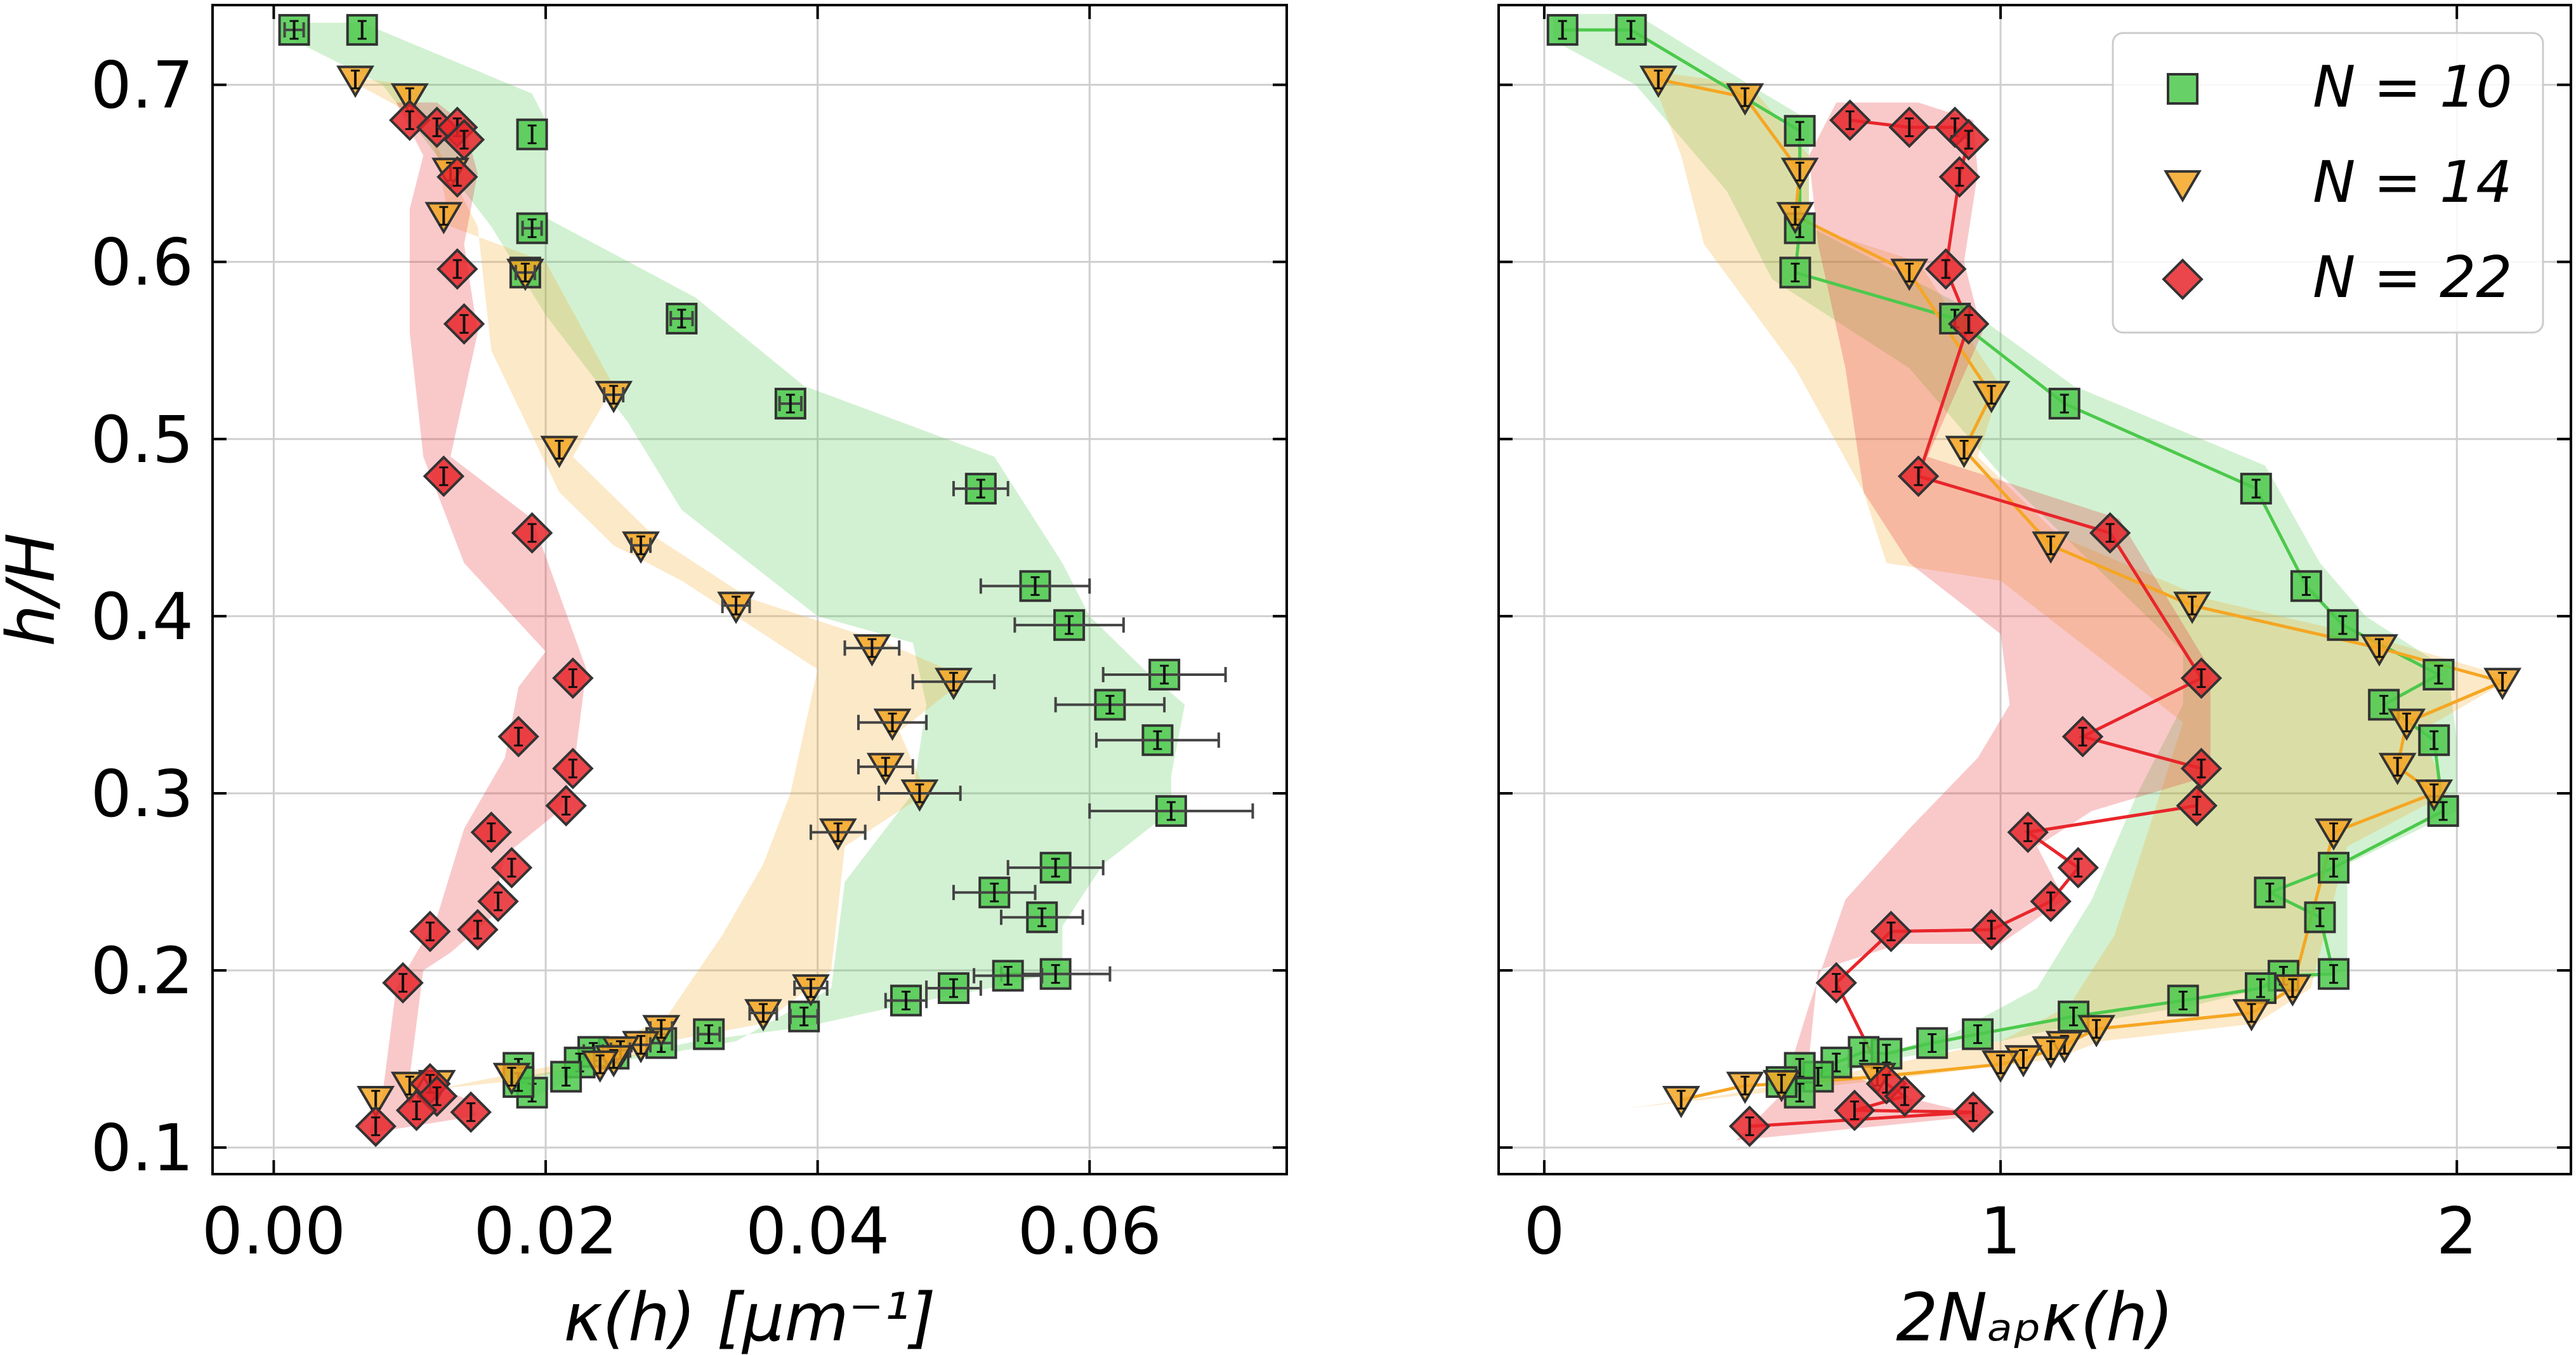 The image size is (2576, 1355). I want to click on legend-marker-square, so click(2182, 89).